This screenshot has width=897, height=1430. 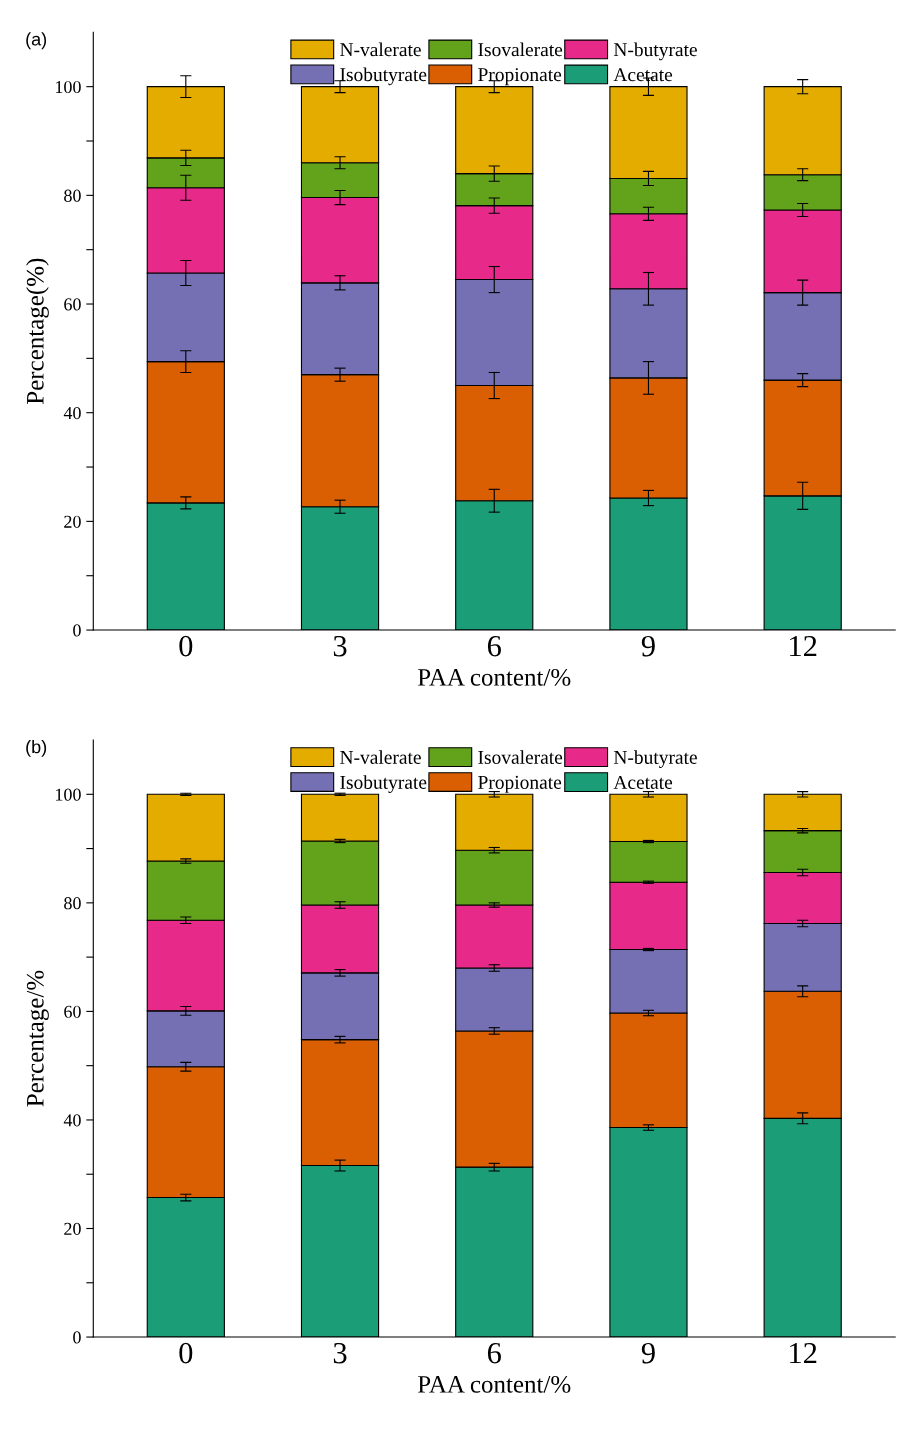 What do you see at coordinates (36, 41) in the screenshot?
I see `text: (a)` at bounding box center [36, 41].